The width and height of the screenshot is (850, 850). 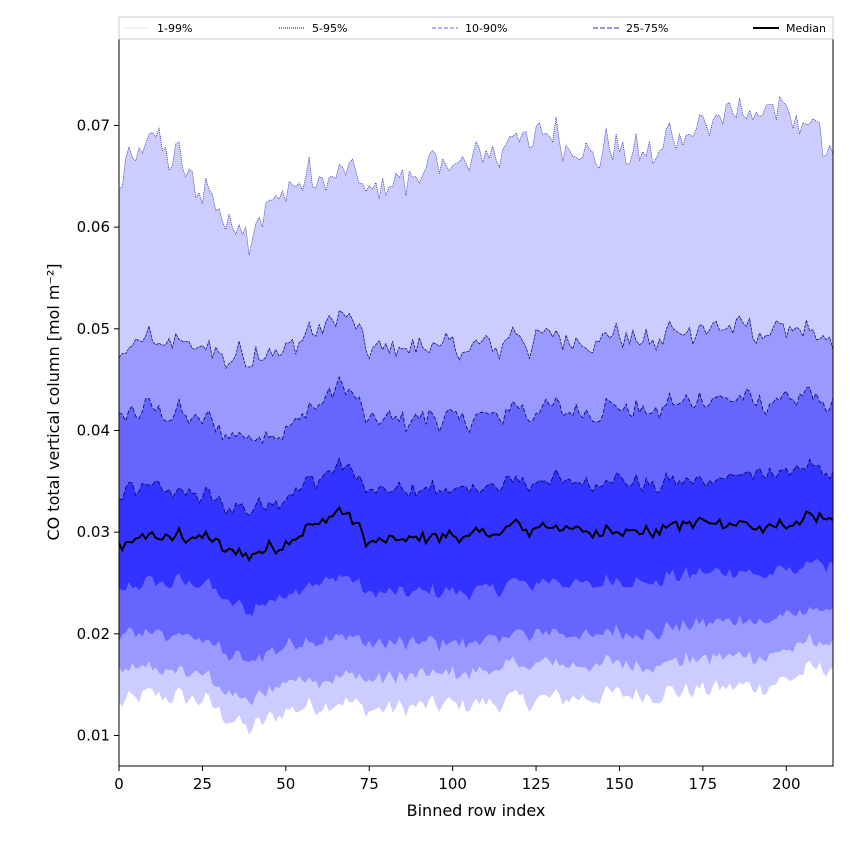 What do you see at coordinates (119, 784) in the screenshot?
I see `x-tick-label: 0` at bounding box center [119, 784].